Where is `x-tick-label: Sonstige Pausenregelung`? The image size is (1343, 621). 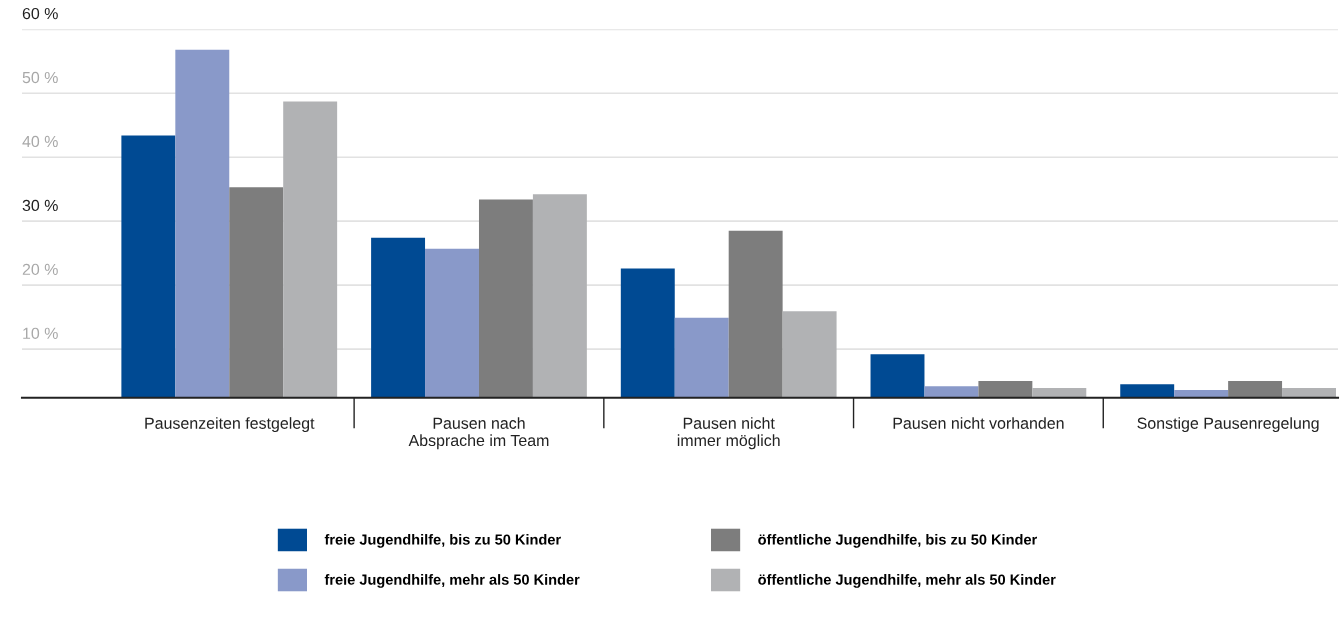 x-tick-label: Sonstige Pausenregelung is located at coordinates (1228, 425).